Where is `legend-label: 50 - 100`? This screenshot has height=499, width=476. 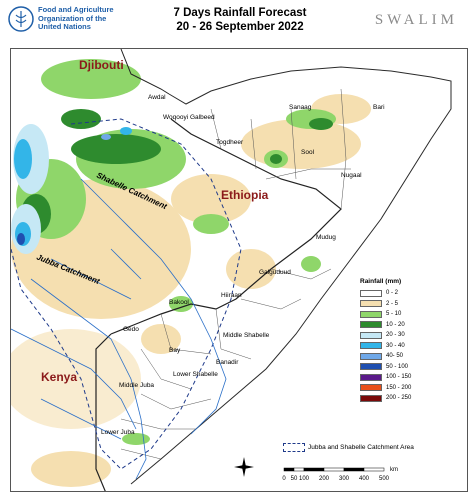
legend-label: 50 - 100 is located at coordinates (397, 366).